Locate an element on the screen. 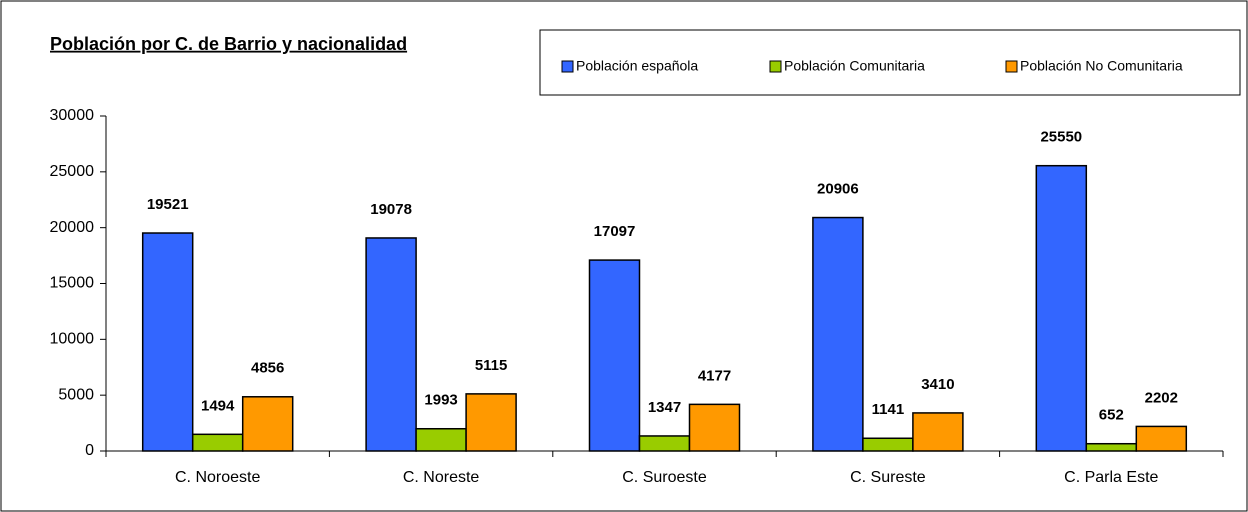 The width and height of the screenshot is (1248, 512). data-label: 25550 is located at coordinates (1061, 137).